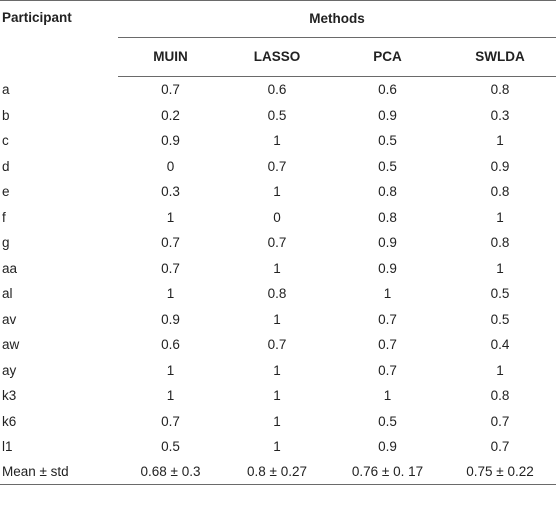  What do you see at coordinates (5, 140) in the screenshot?
I see `participant-cell: c` at bounding box center [5, 140].